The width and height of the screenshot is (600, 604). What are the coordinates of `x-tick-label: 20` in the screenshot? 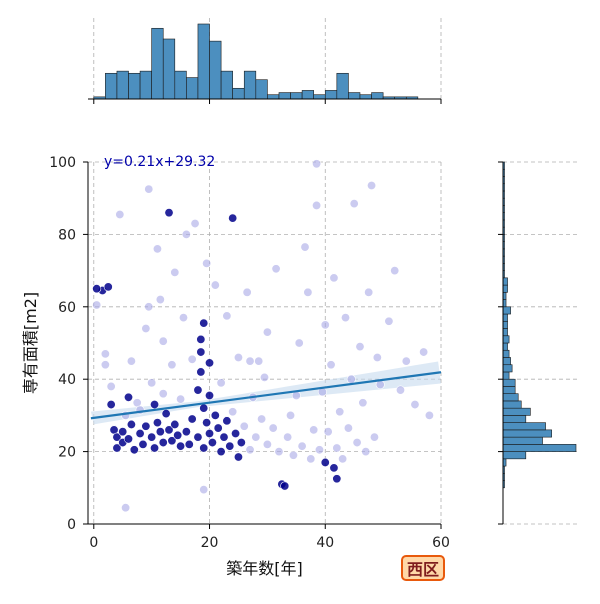 It's located at (210, 543).